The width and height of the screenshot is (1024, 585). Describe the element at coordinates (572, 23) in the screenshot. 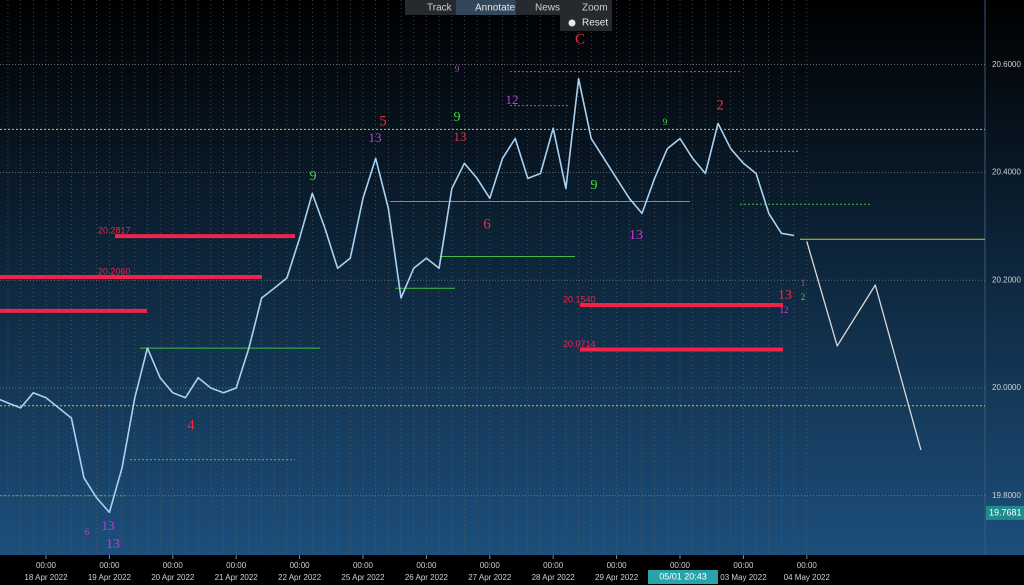

I see `reset-icon` at that location.